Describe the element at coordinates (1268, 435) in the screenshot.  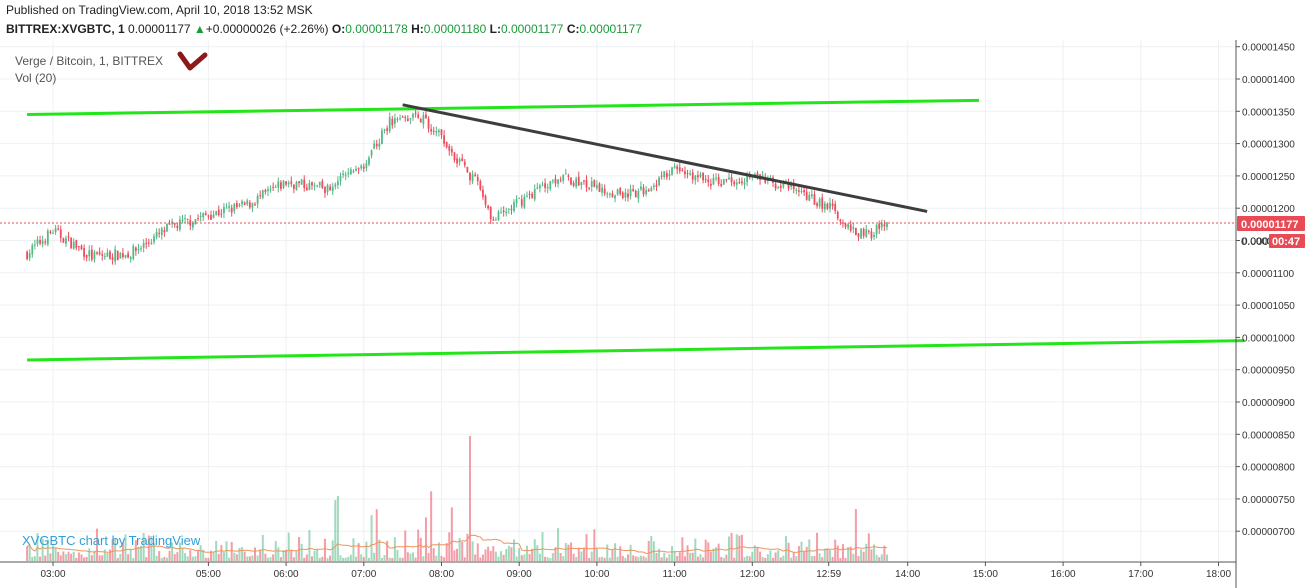
I see `y-tick-label: 0.00000850` at that location.